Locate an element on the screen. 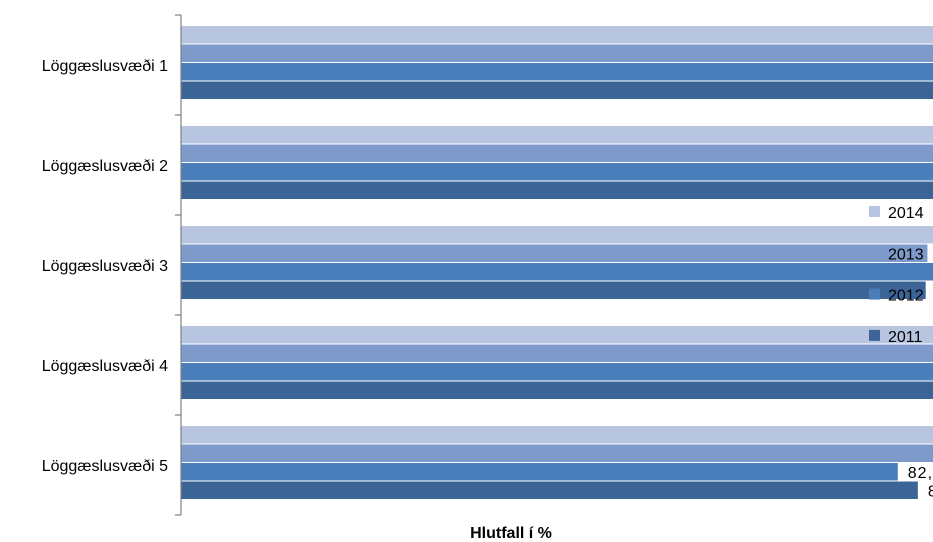  category-label-5: Löggæslusvæði 5 is located at coordinates (105, 466).